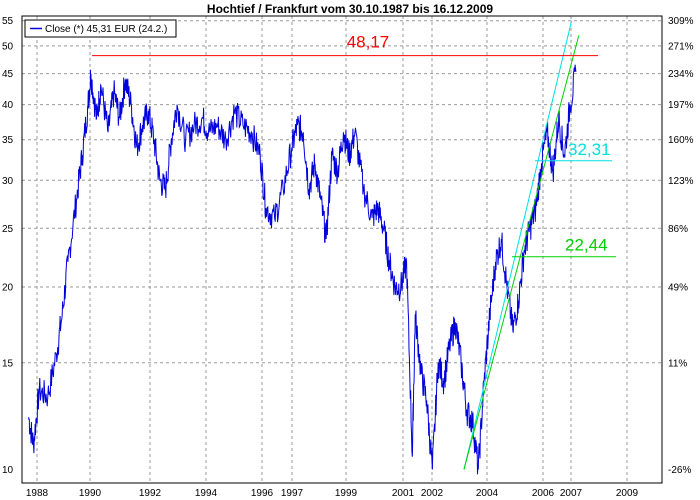  I want to click on legend-box, so click(100, 28).